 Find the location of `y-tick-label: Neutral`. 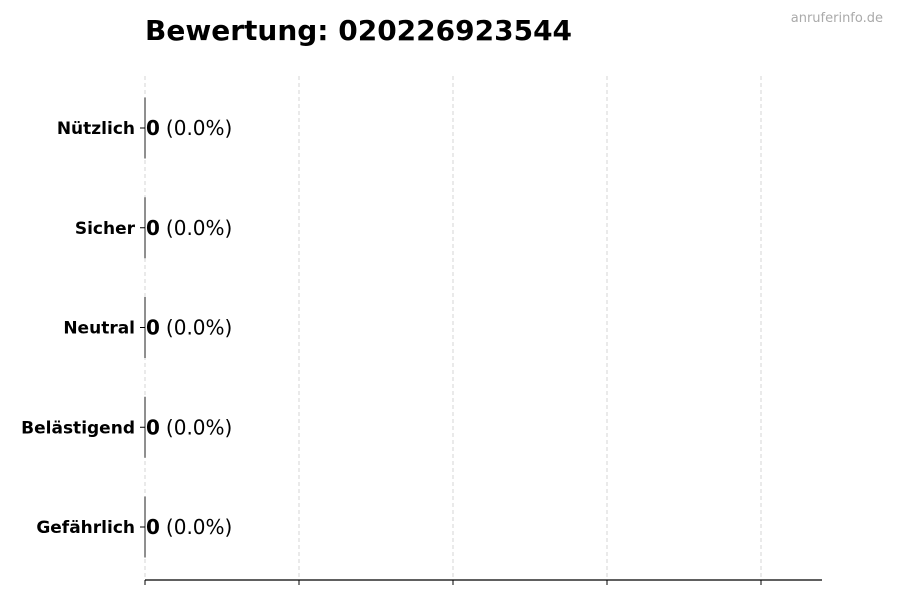

y-tick-label: Neutral is located at coordinates (99, 329).